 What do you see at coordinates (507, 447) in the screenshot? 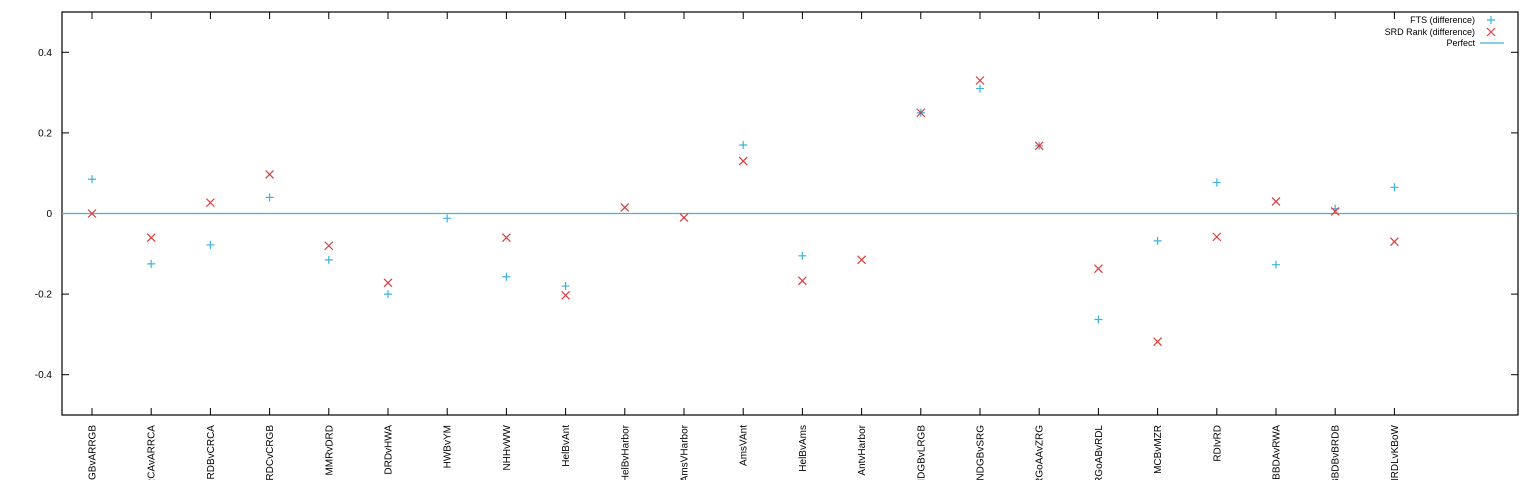
I see `x-tick-label: NHHvWW` at bounding box center [507, 447].